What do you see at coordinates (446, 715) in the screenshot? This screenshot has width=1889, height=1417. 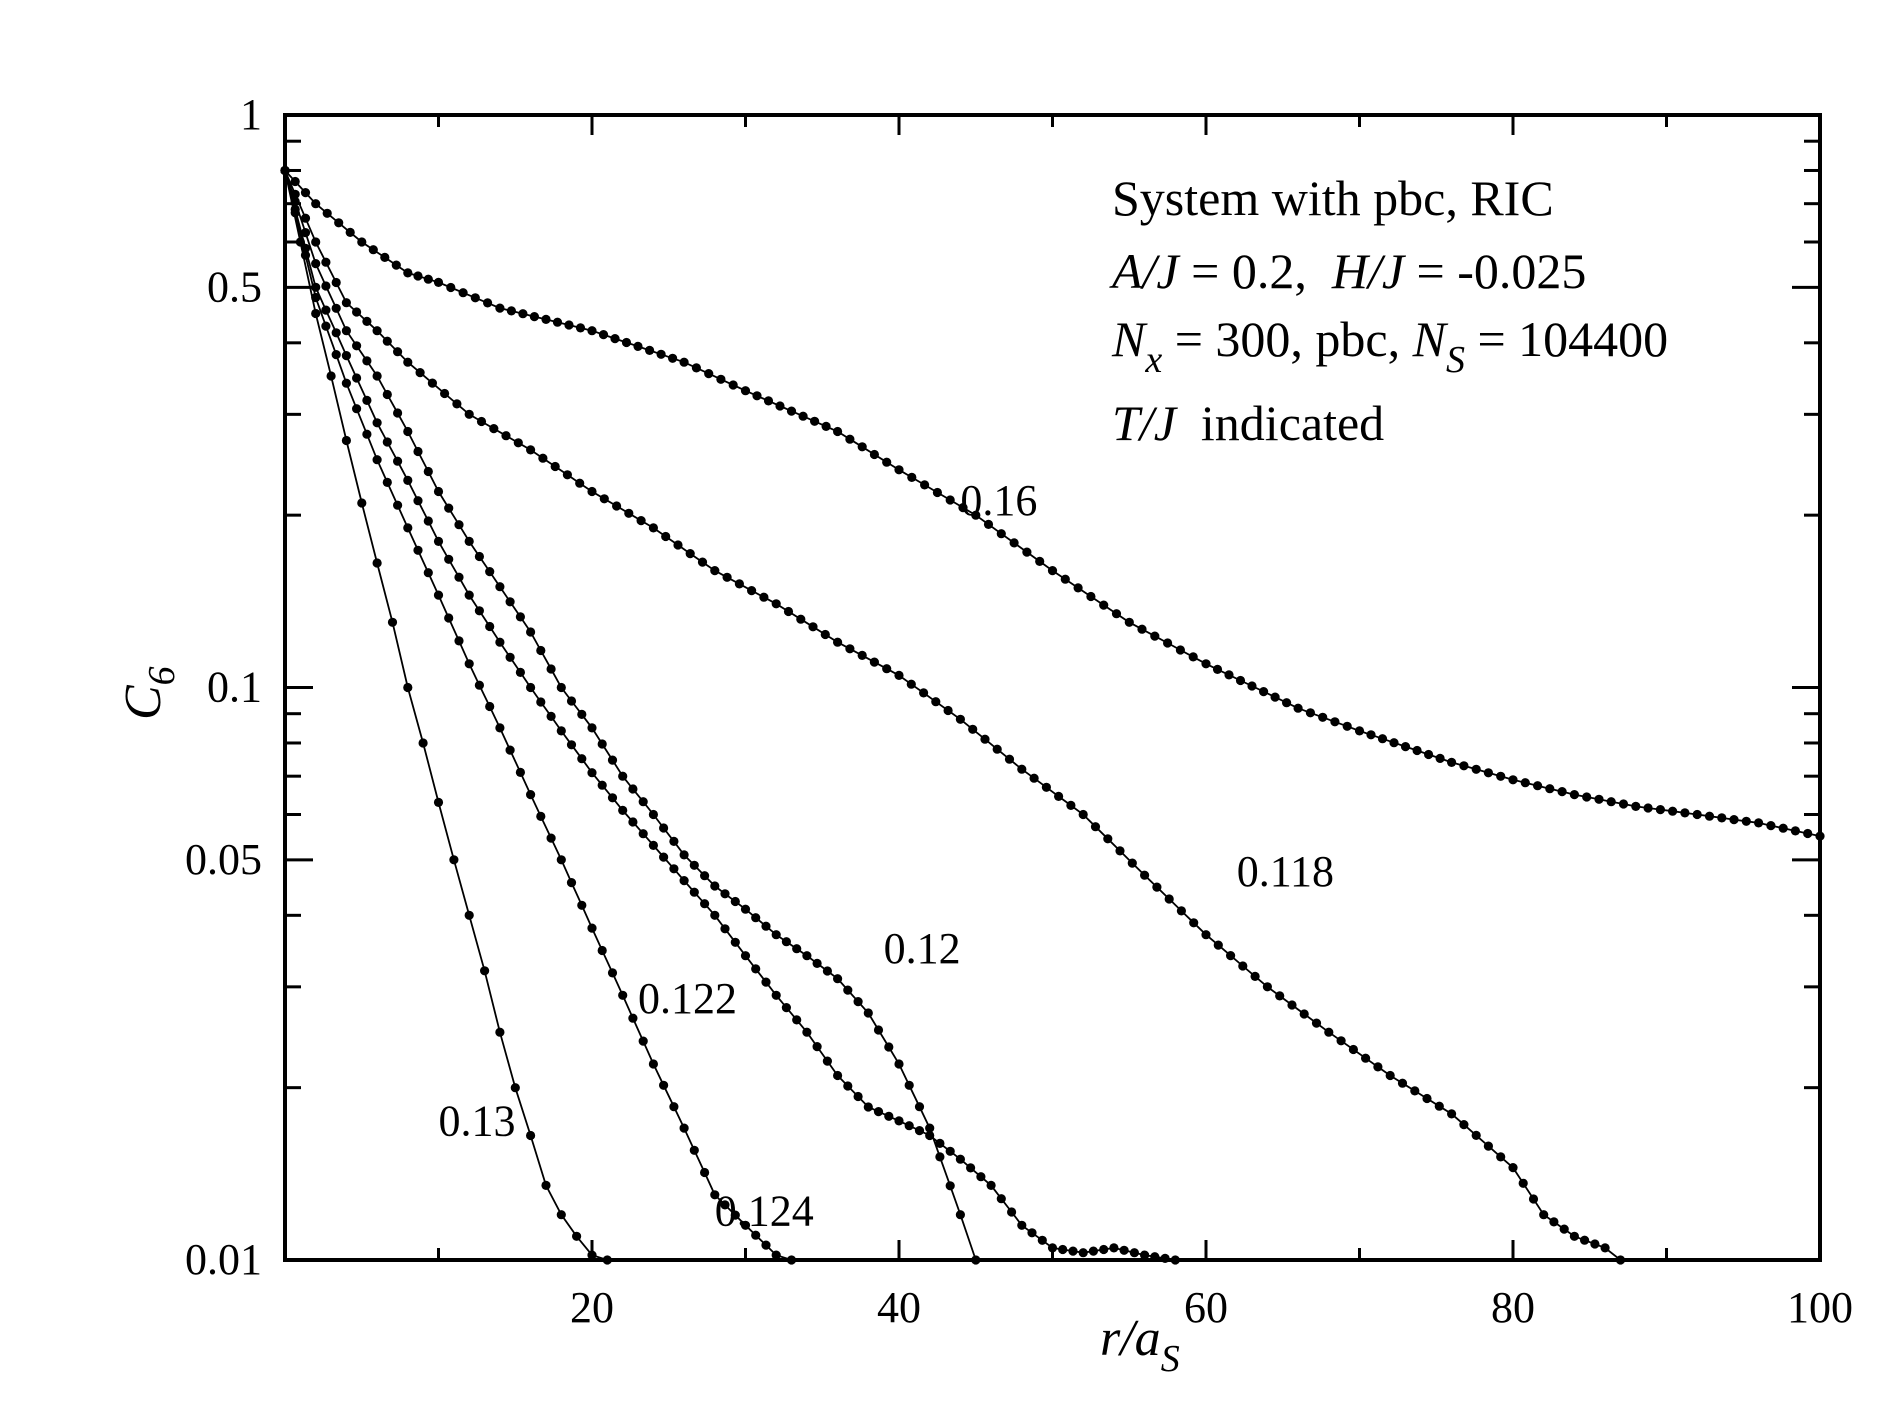 I see `series-0.13: 0.13` at bounding box center [446, 715].